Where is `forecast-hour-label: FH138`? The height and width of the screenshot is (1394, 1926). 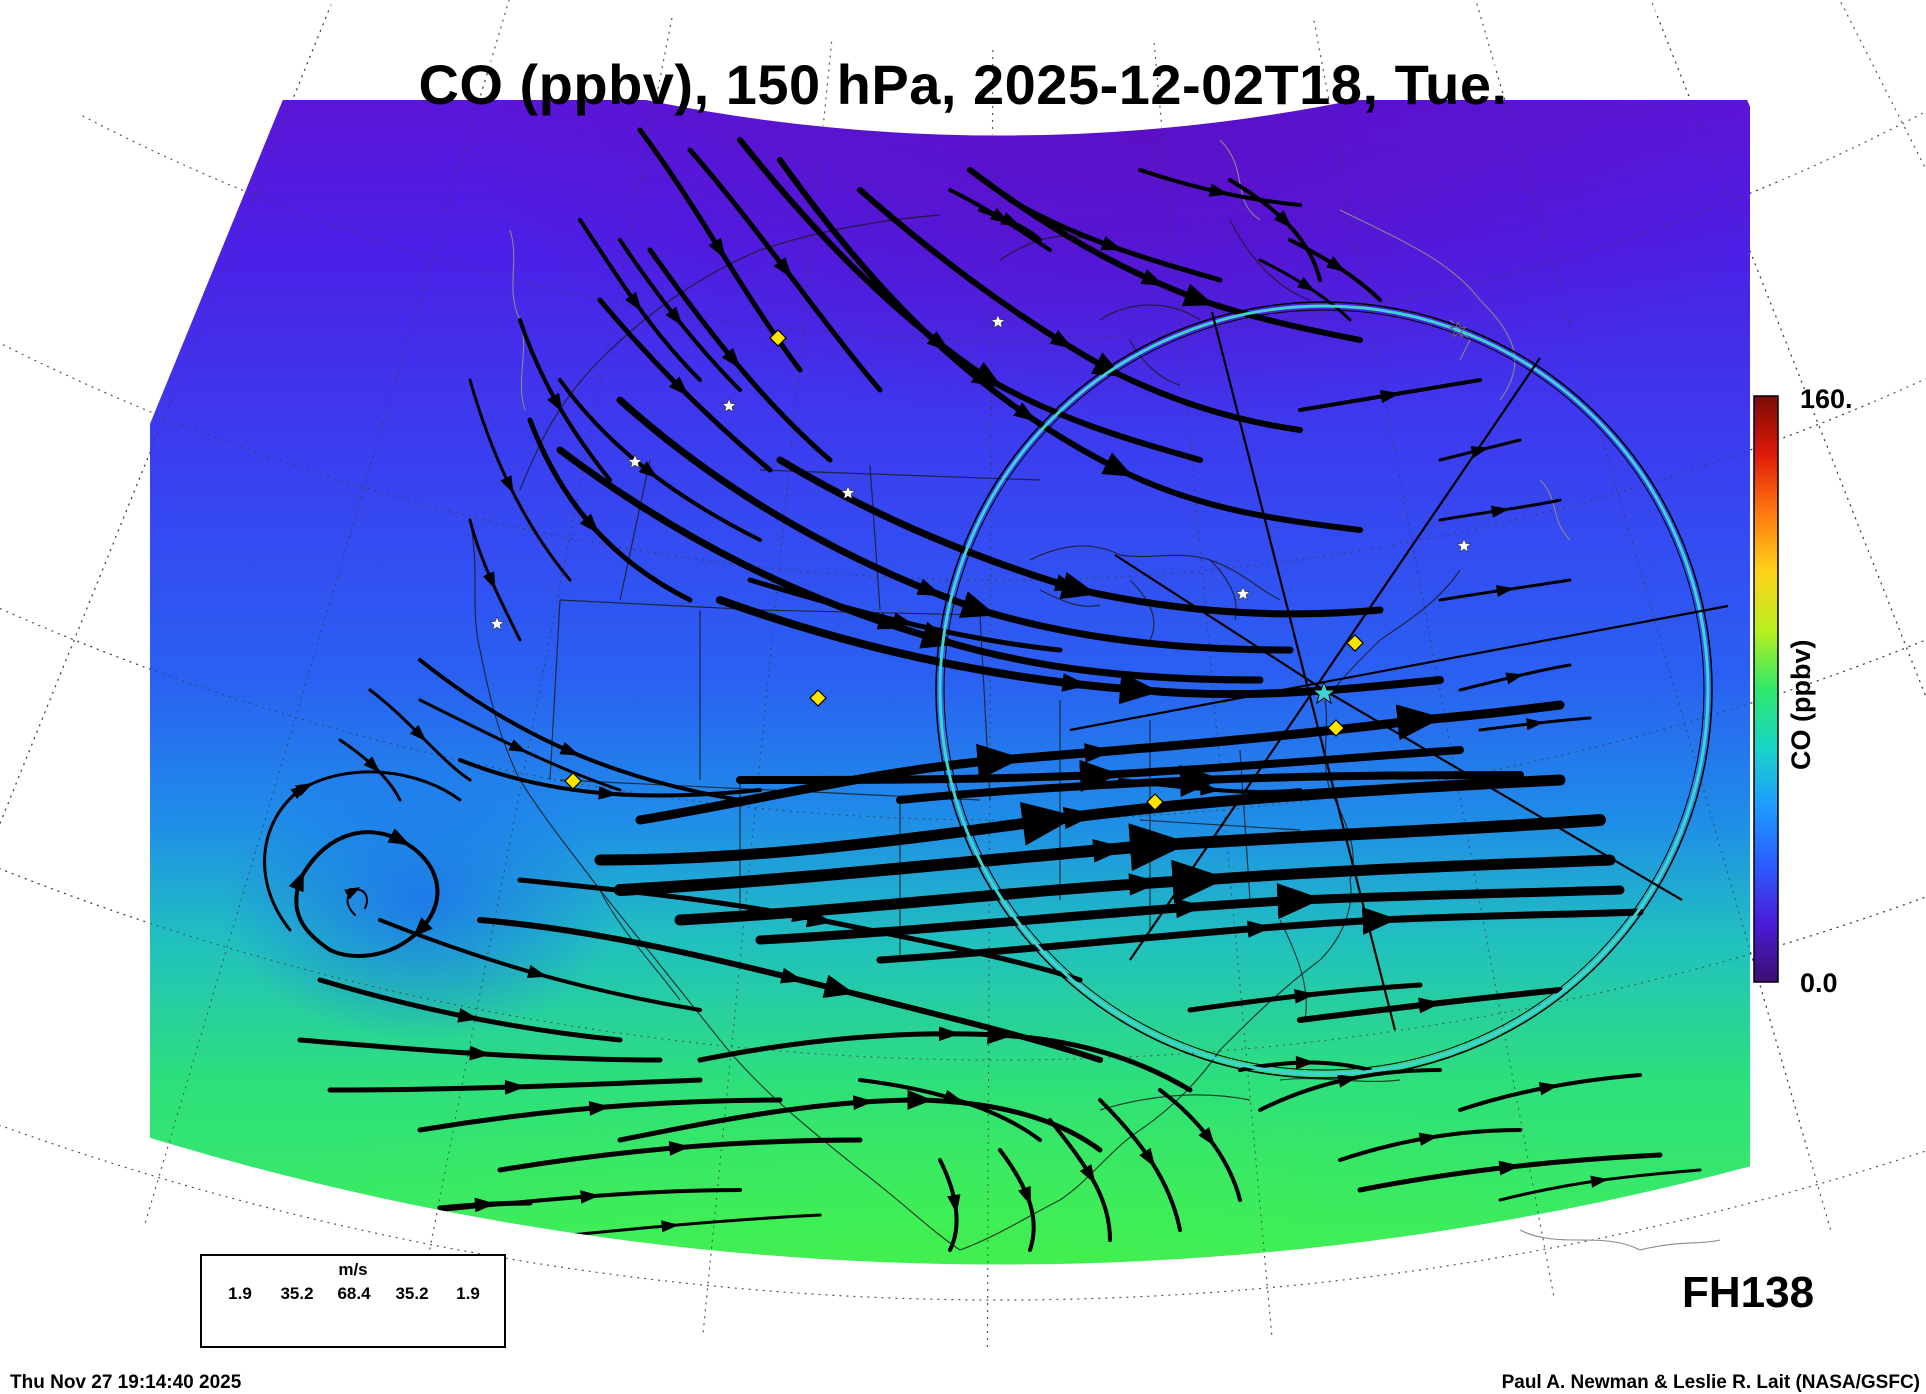 forecast-hour-label: FH138 is located at coordinates (1748, 1292).